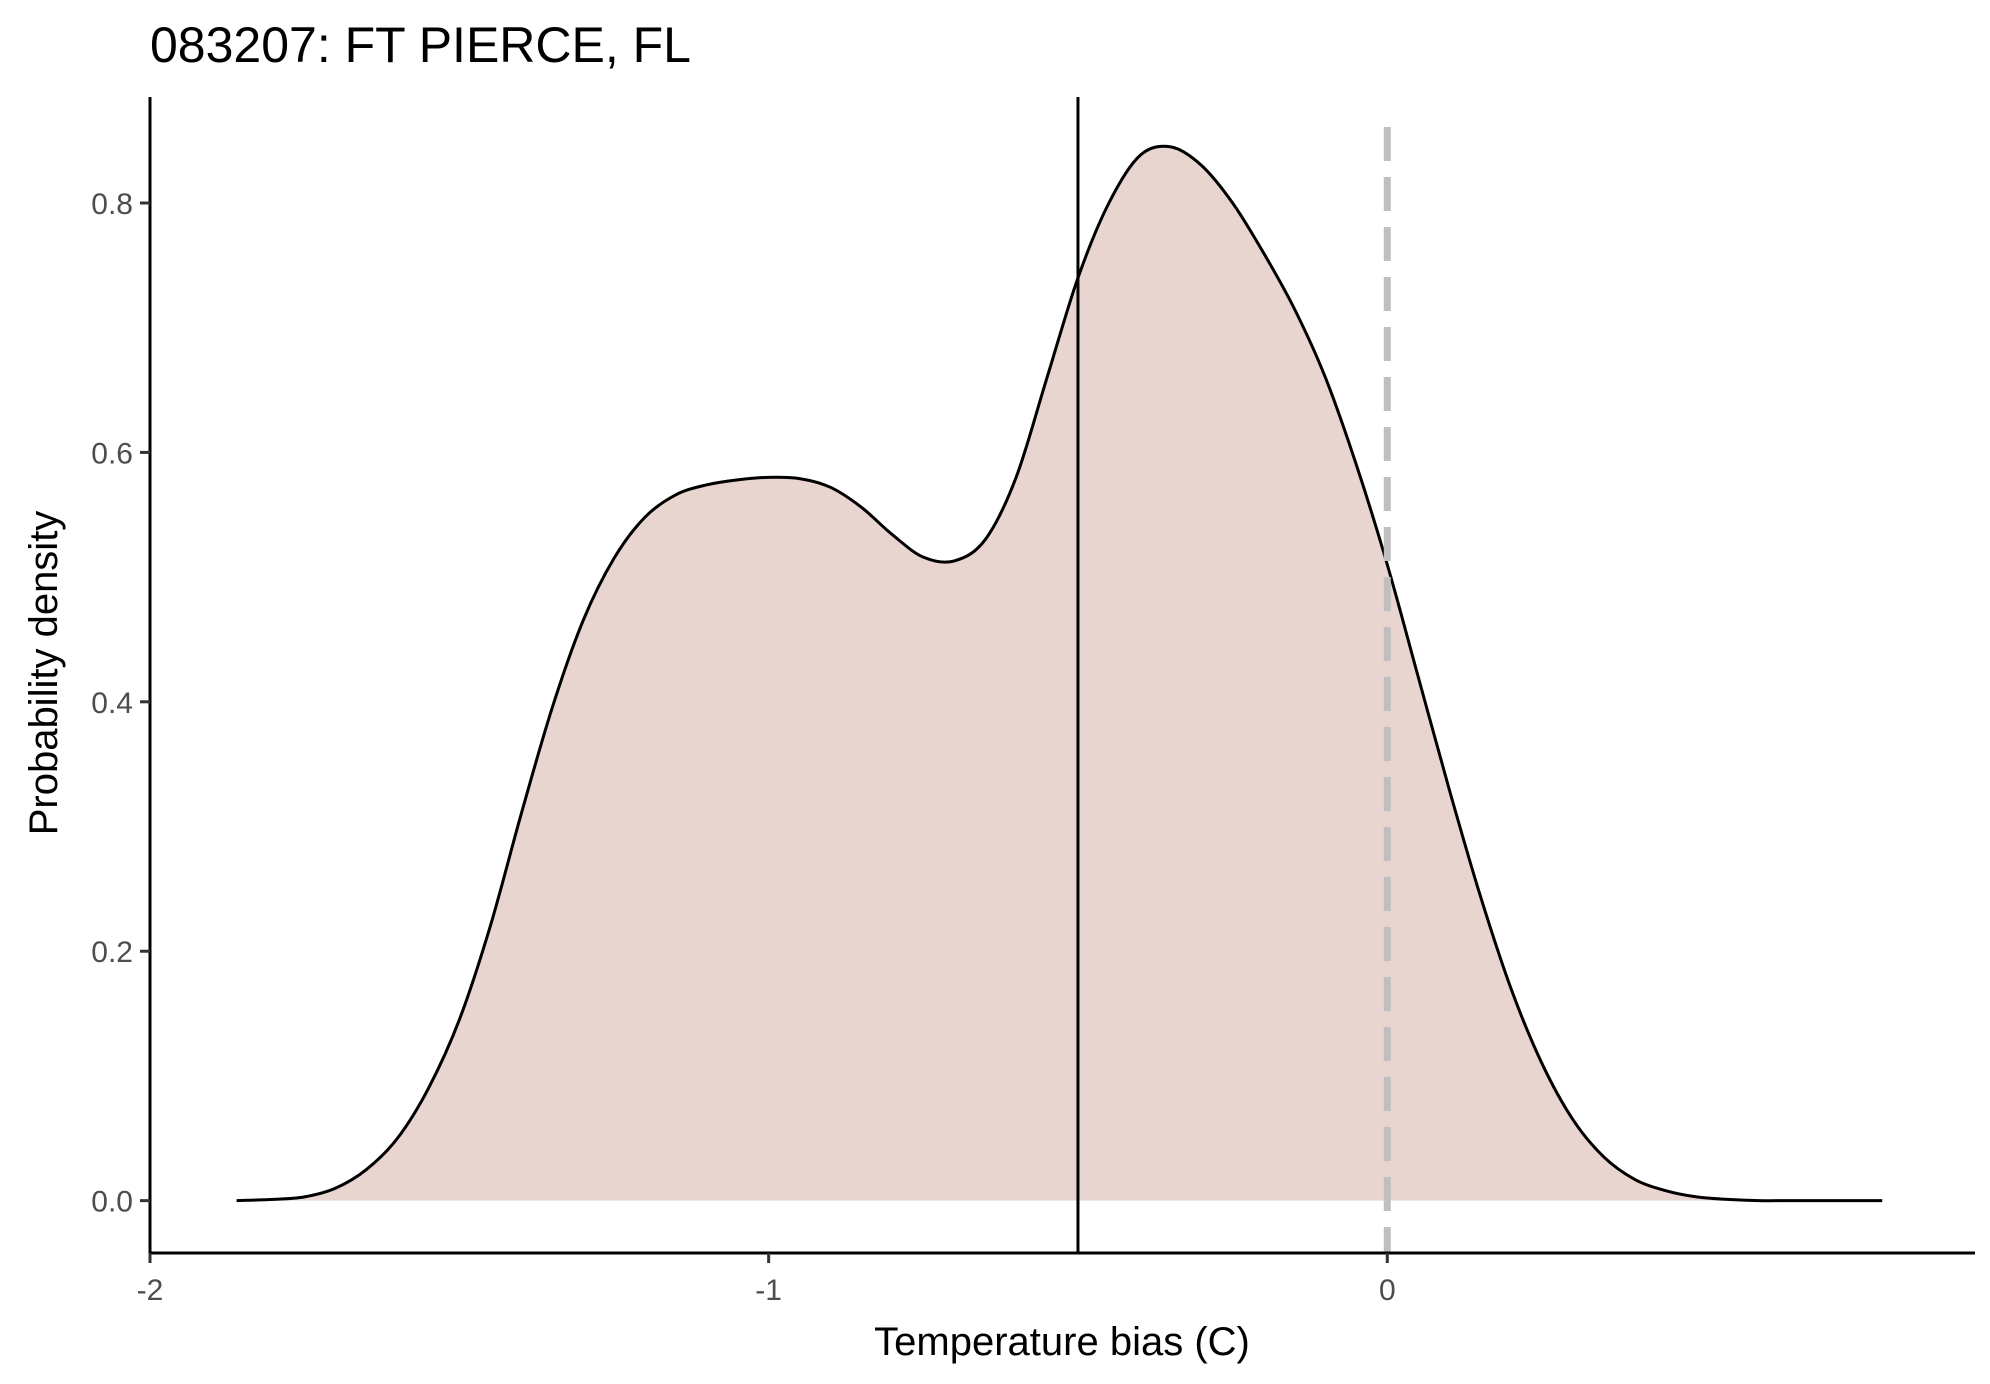 Image resolution: width=1990 pixels, height=1384 pixels. What do you see at coordinates (150, 1290) in the screenshot?
I see `x-tick-label: -2` at bounding box center [150, 1290].